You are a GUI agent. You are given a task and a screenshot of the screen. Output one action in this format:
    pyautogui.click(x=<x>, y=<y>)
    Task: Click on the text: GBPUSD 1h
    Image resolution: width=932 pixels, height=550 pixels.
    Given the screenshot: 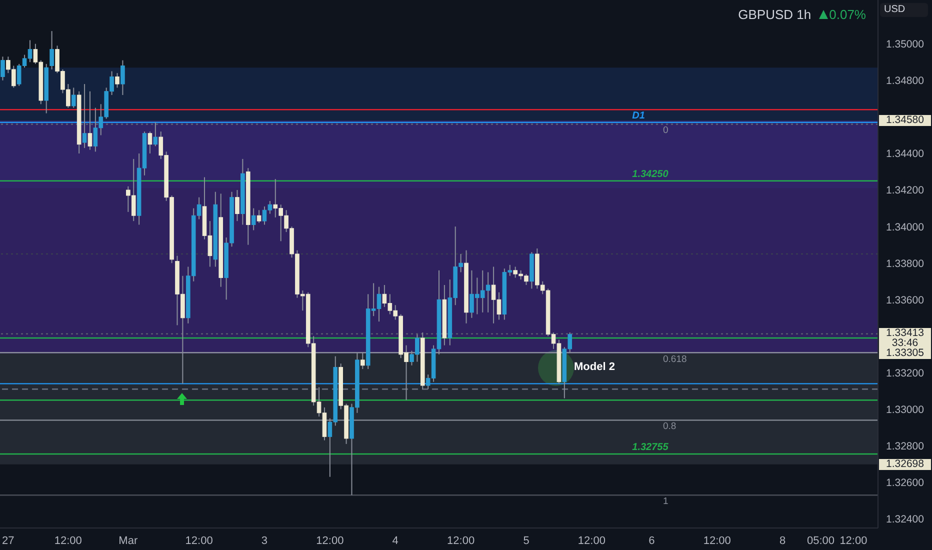 What is the action you would take?
    pyautogui.click(x=775, y=14)
    